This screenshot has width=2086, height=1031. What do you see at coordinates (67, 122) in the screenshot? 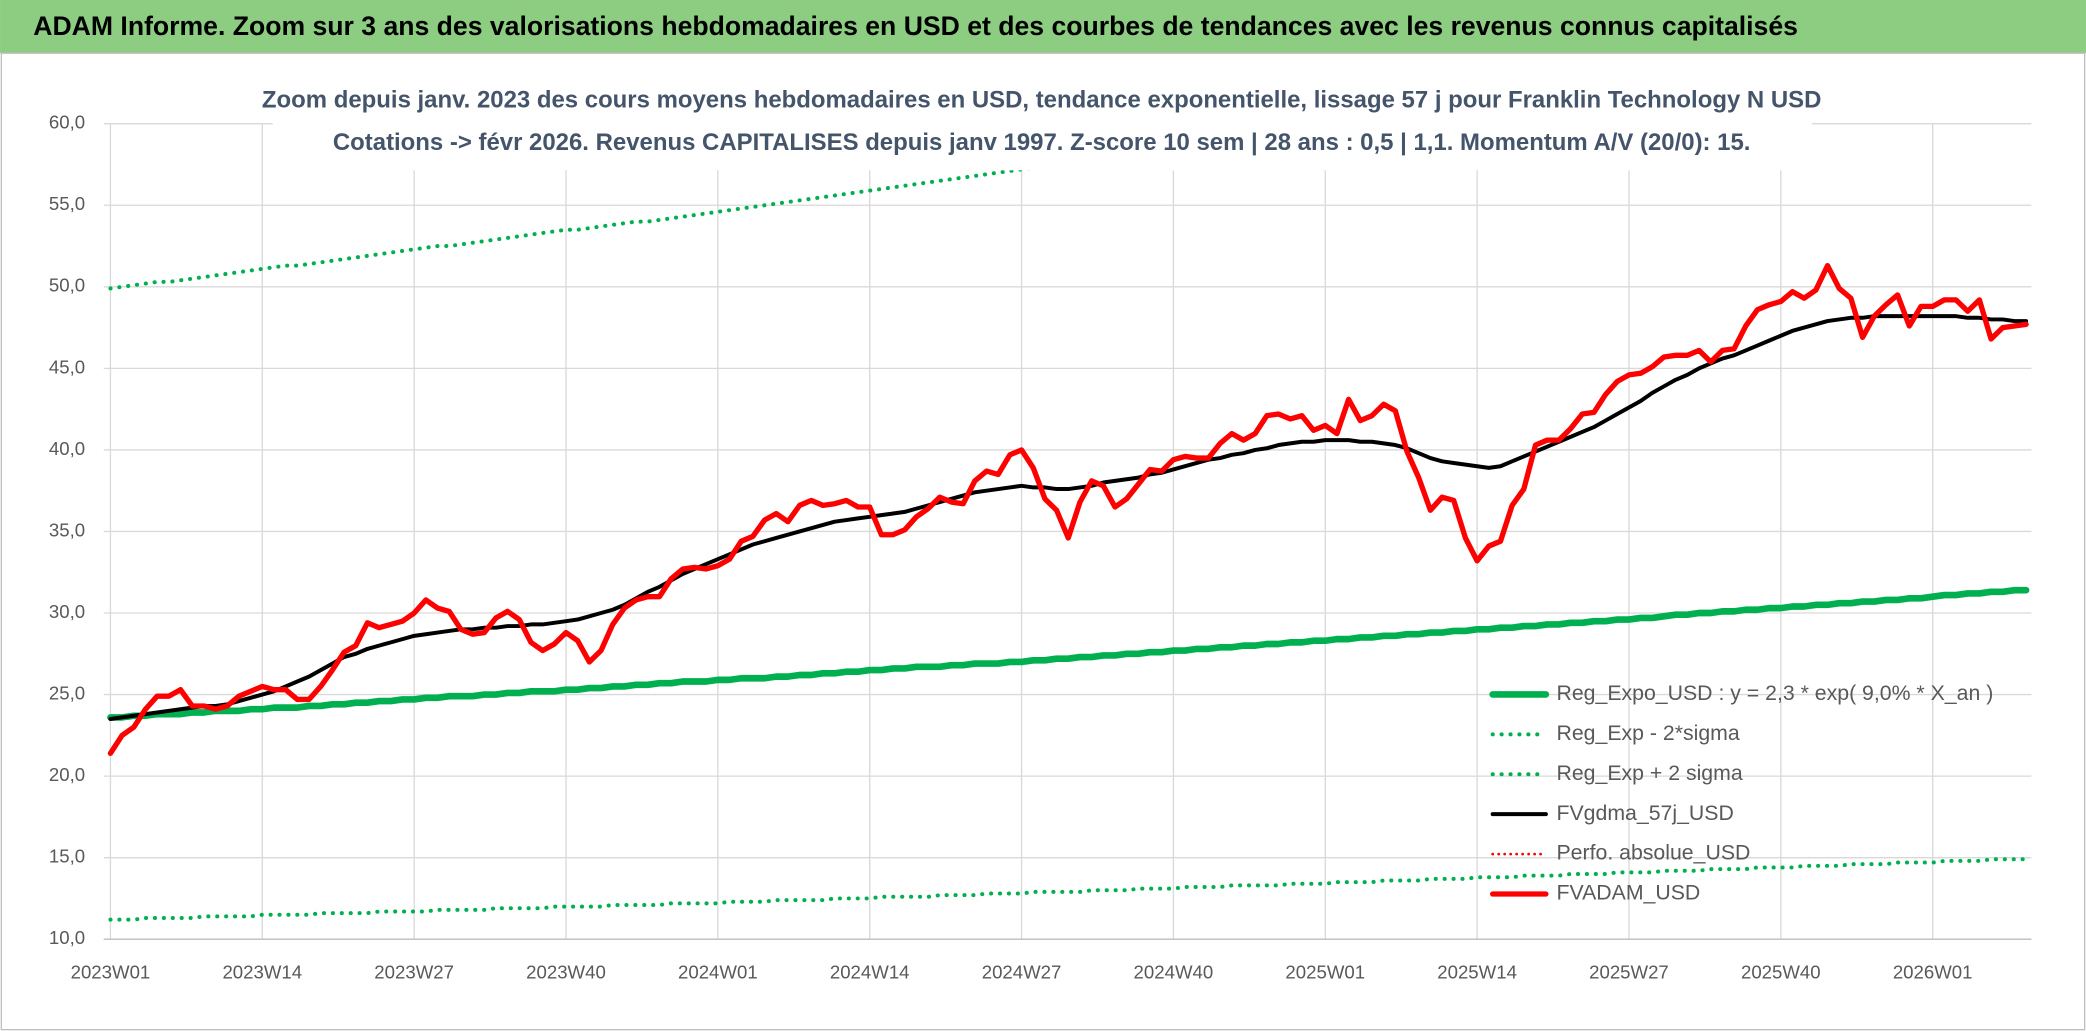
I see `y-tick-label: 60,0` at bounding box center [67, 122].